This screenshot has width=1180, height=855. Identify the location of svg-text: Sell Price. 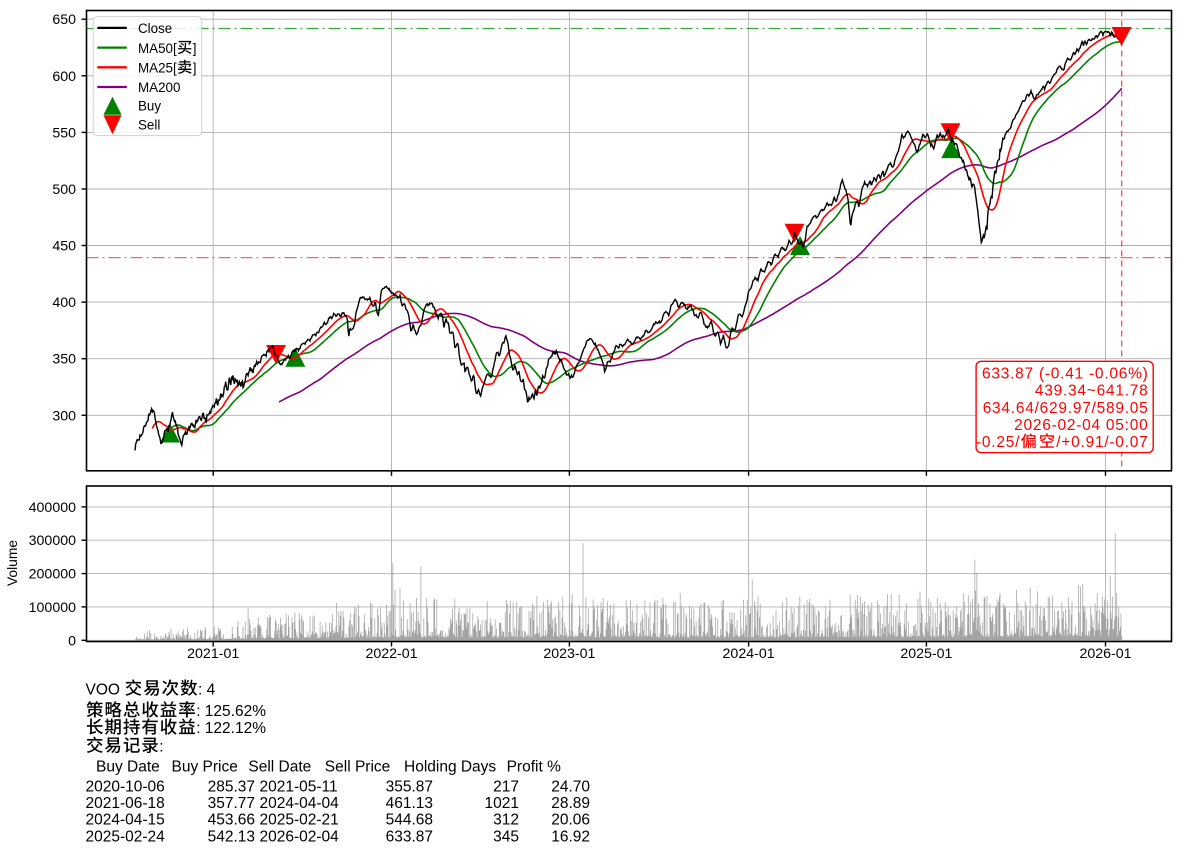
(357, 767).